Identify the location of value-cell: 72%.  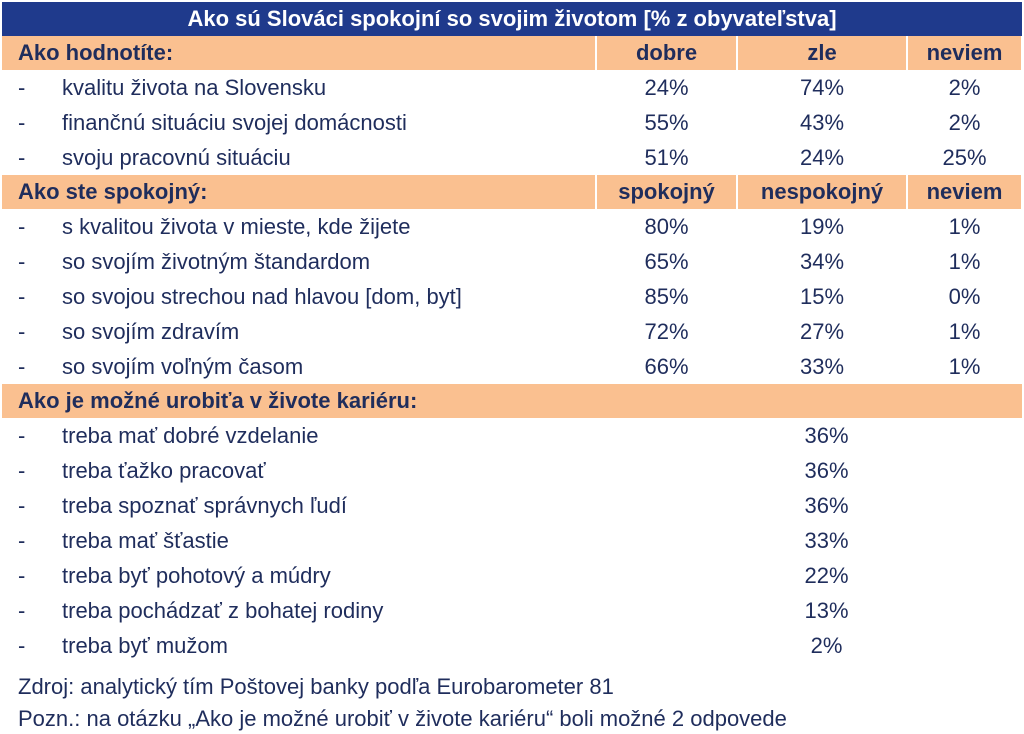
(666, 331).